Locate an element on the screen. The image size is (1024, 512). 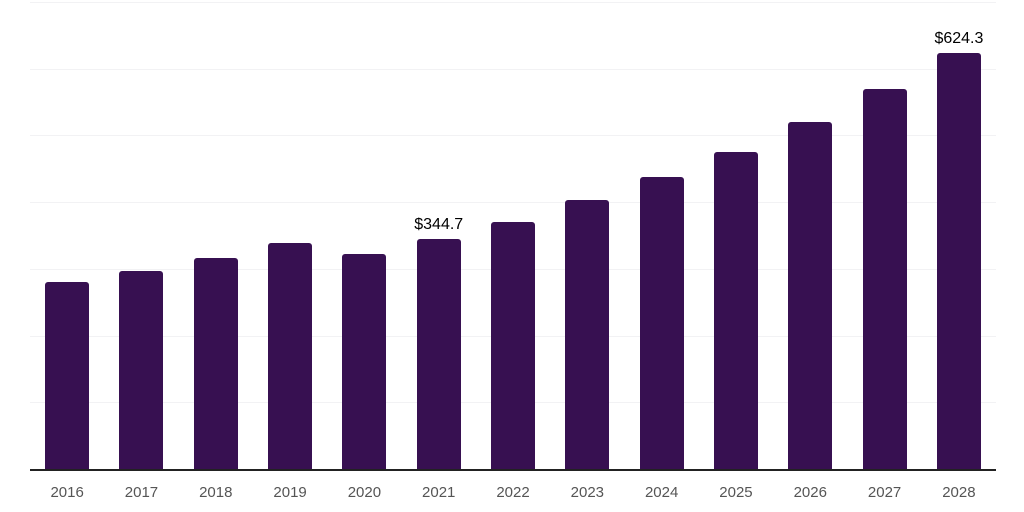
bar-slot-2024 is located at coordinates (662, 235).